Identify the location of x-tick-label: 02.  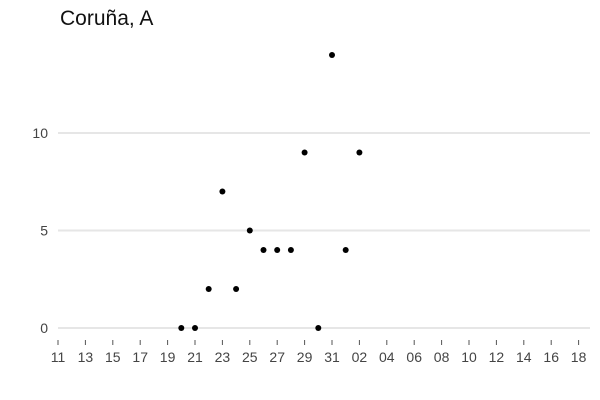
(360, 357).